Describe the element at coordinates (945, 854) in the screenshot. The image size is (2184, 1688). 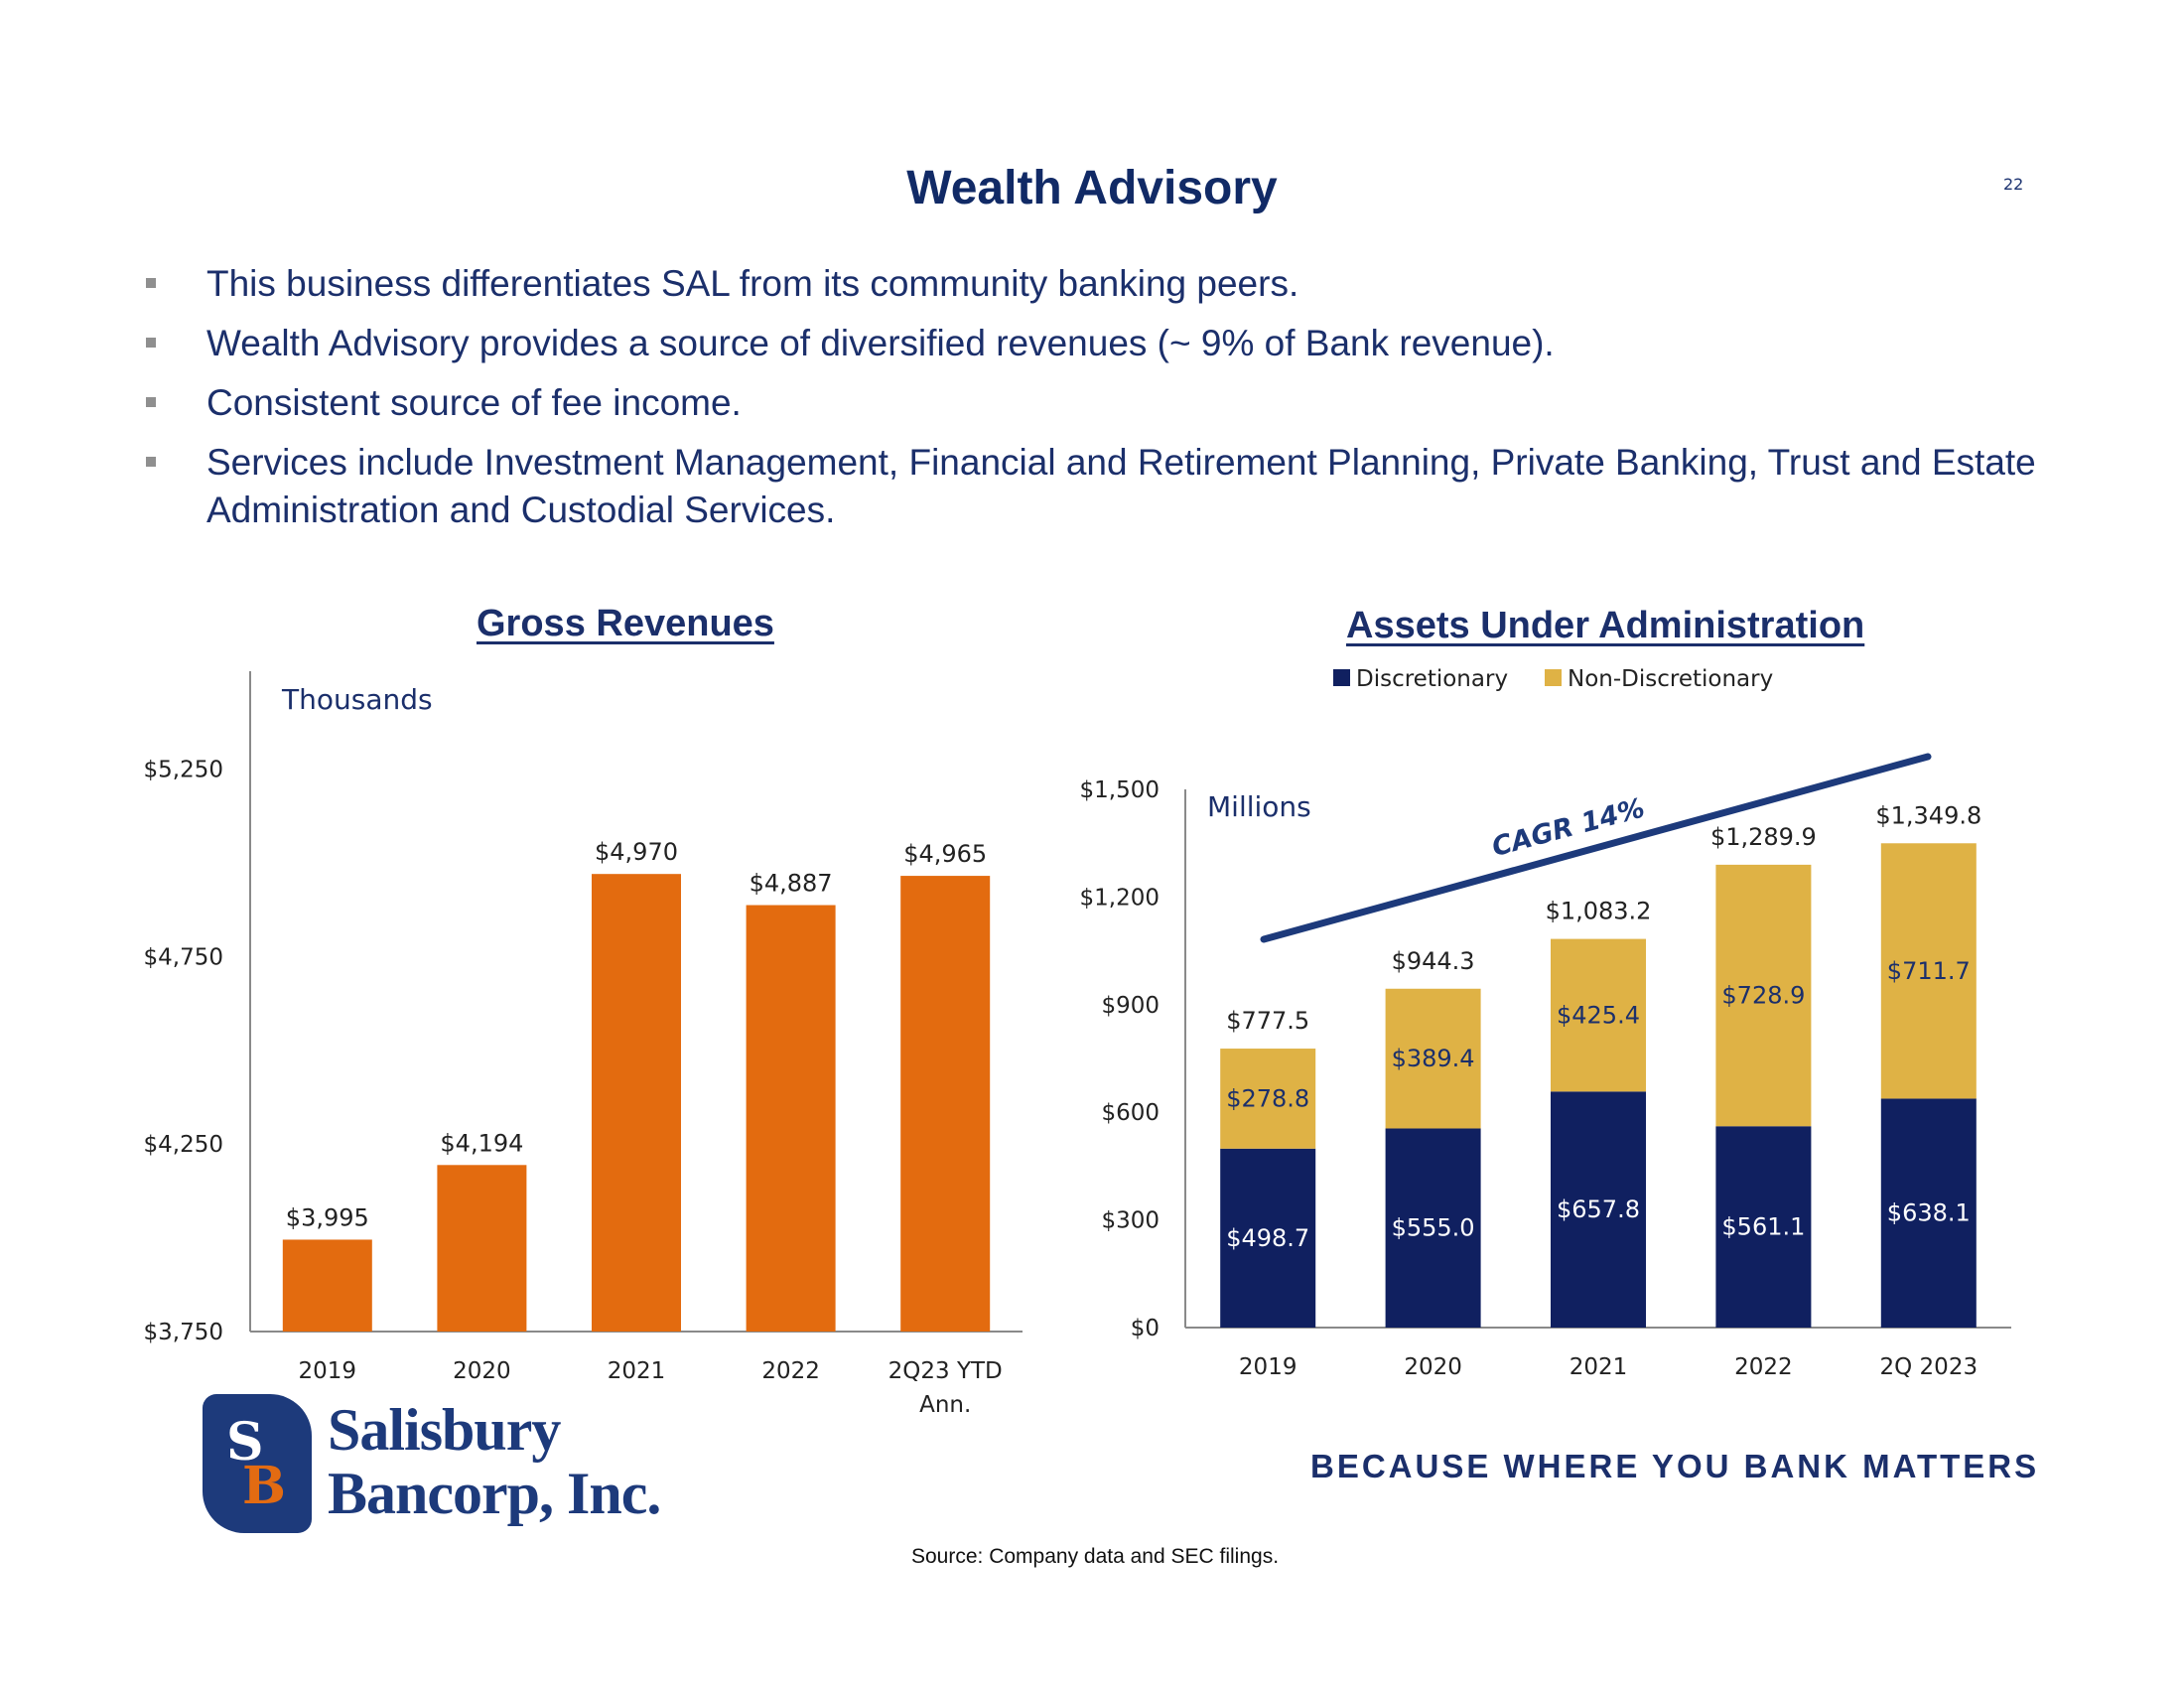
I see `gross-data-label: $4,965` at that location.